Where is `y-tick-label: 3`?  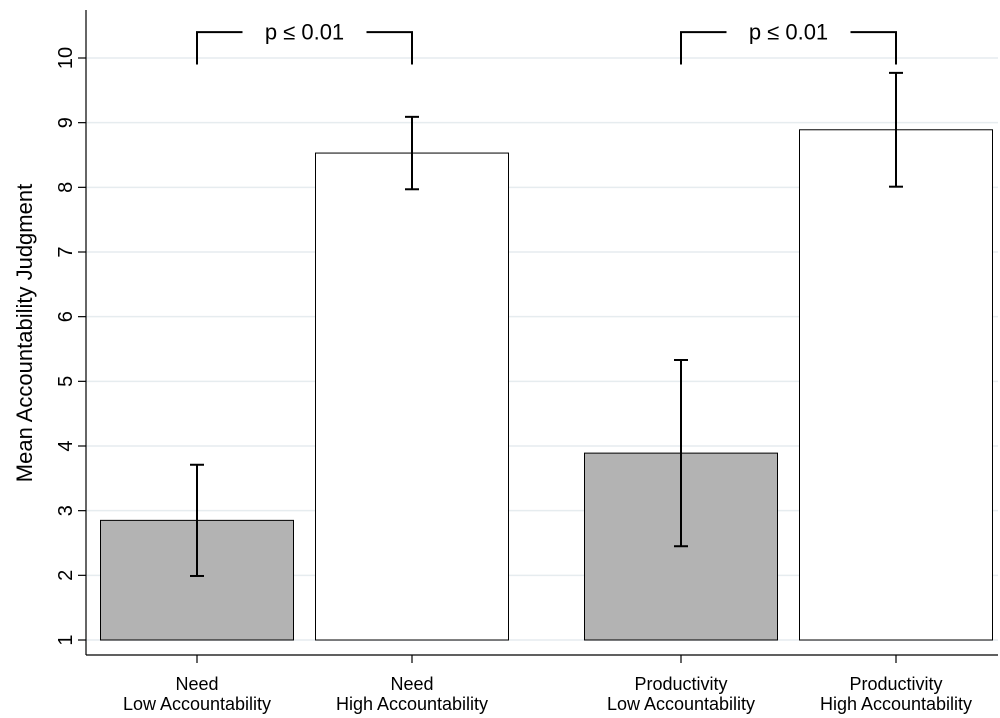 y-tick-label: 3 is located at coordinates (66, 510).